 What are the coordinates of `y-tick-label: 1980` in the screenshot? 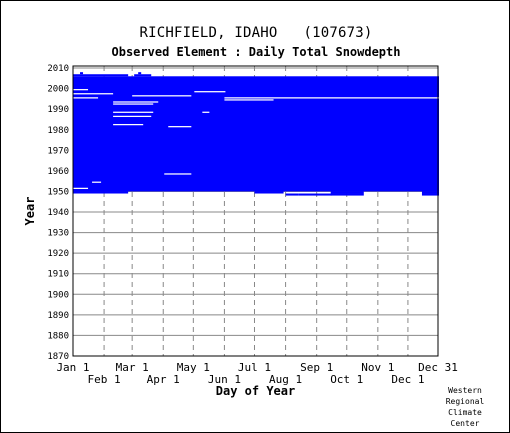 It's located at (58, 131).